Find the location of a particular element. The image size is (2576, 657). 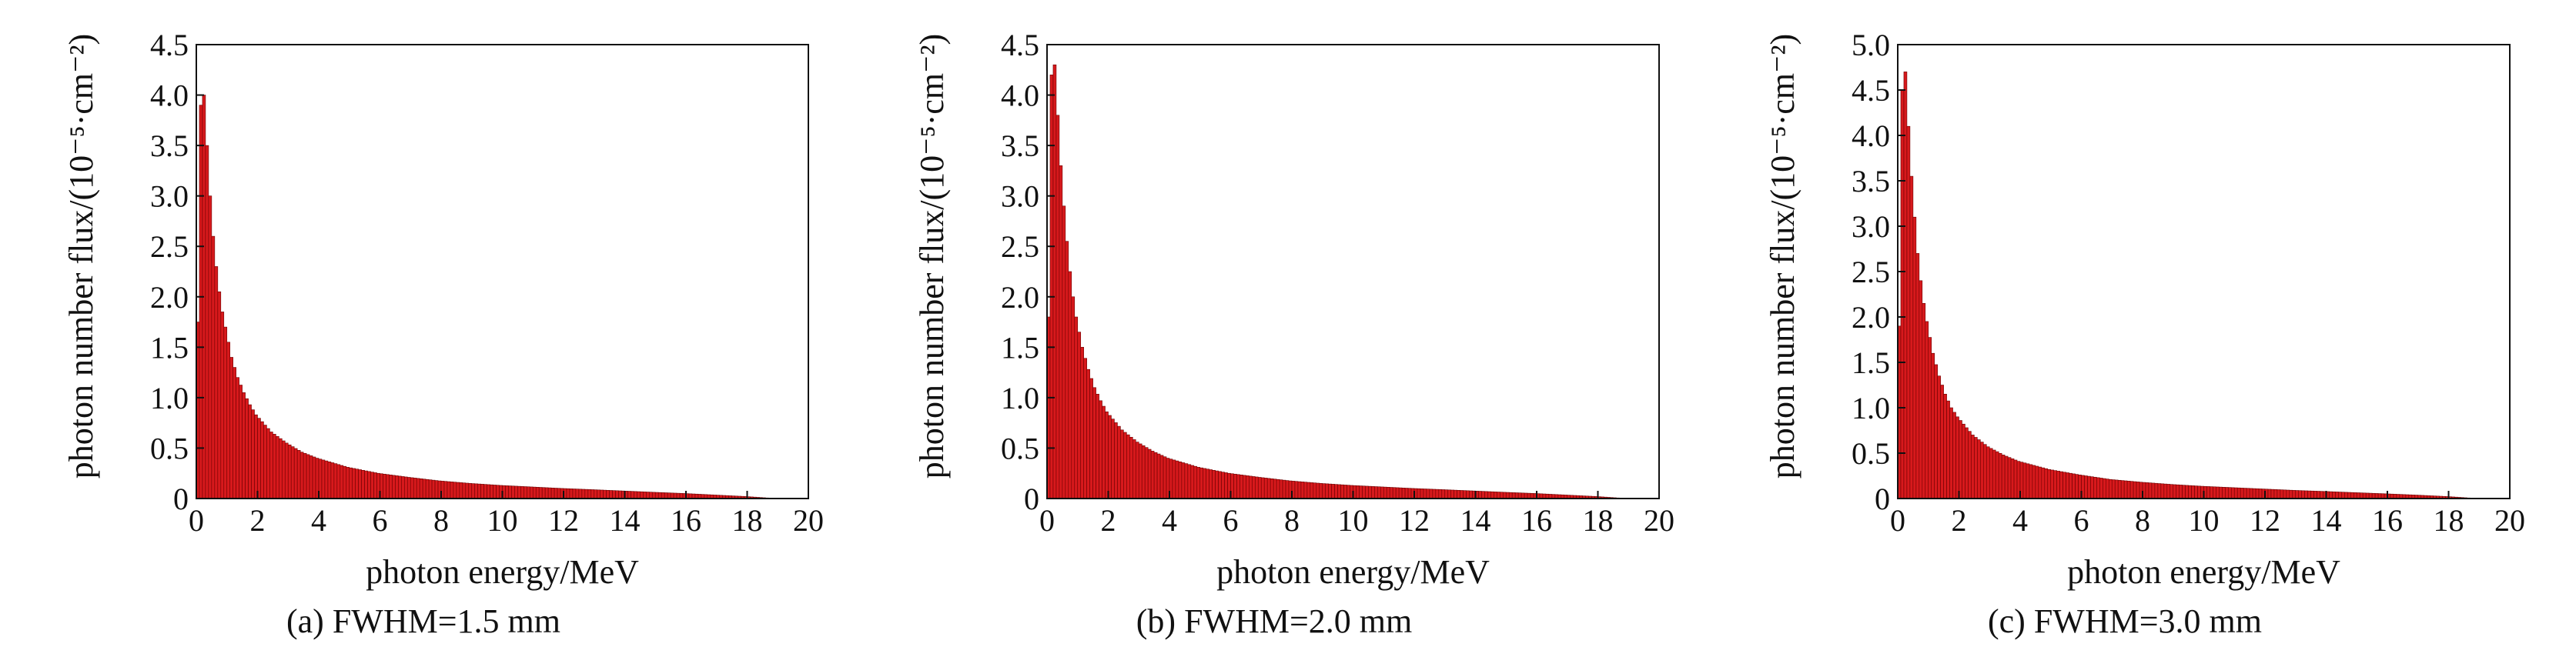

y-tick-label: 4.5 is located at coordinates (1020, 45).